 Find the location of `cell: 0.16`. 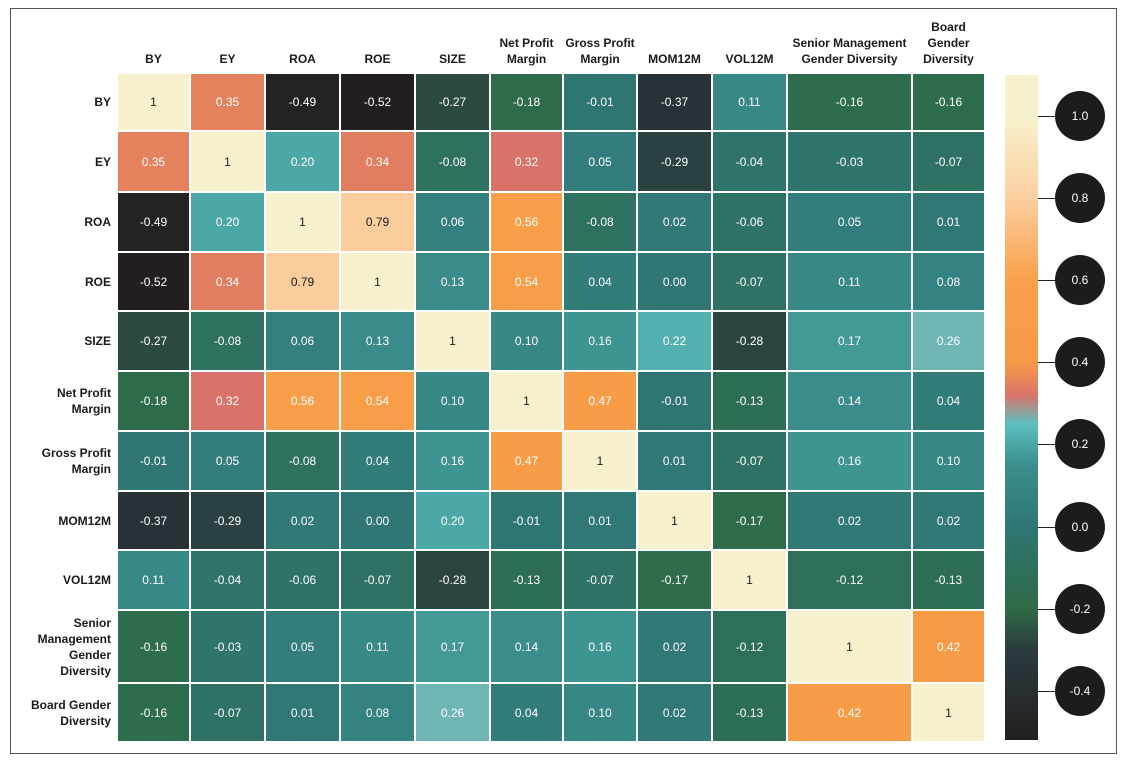

cell: 0.16 is located at coordinates (849, 461).